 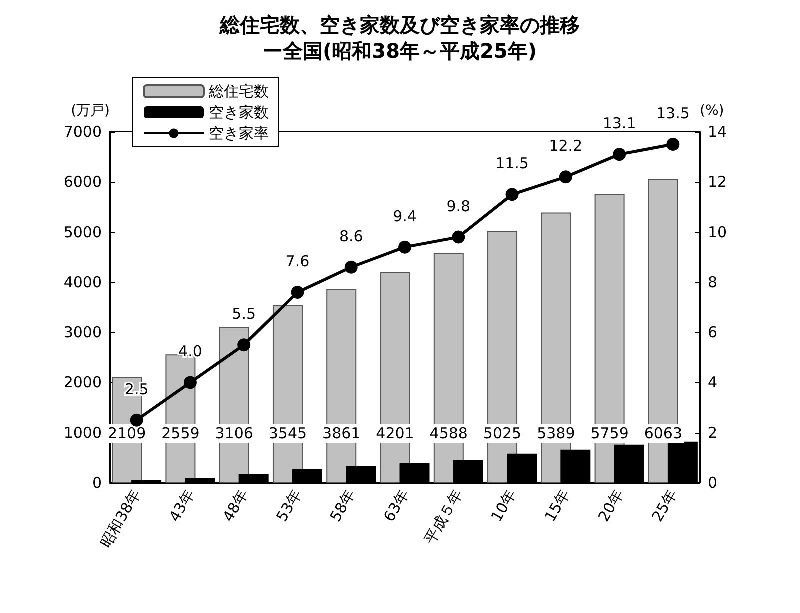 I want to click on data-label: 3861, so click(x=341, y=433).